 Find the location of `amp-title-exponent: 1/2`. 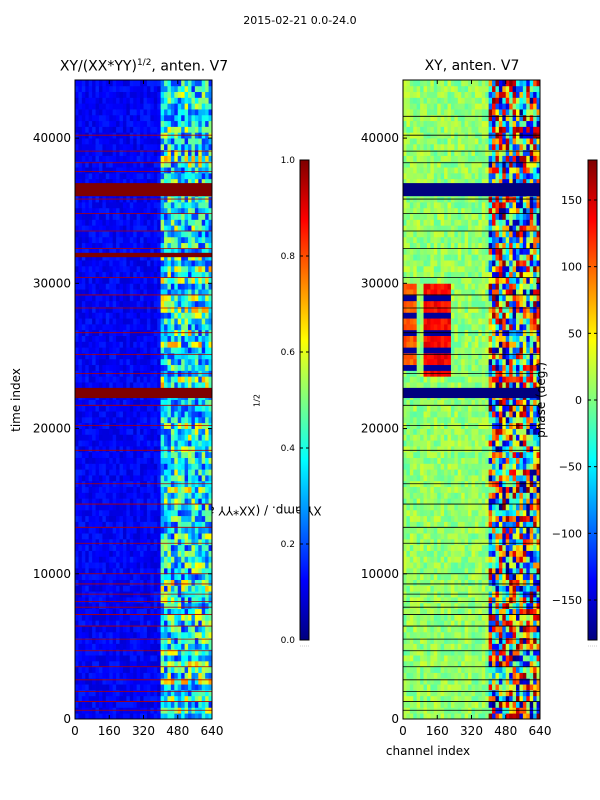

amp-title-exponent: 1/2 is located at coordinates (144, 63).